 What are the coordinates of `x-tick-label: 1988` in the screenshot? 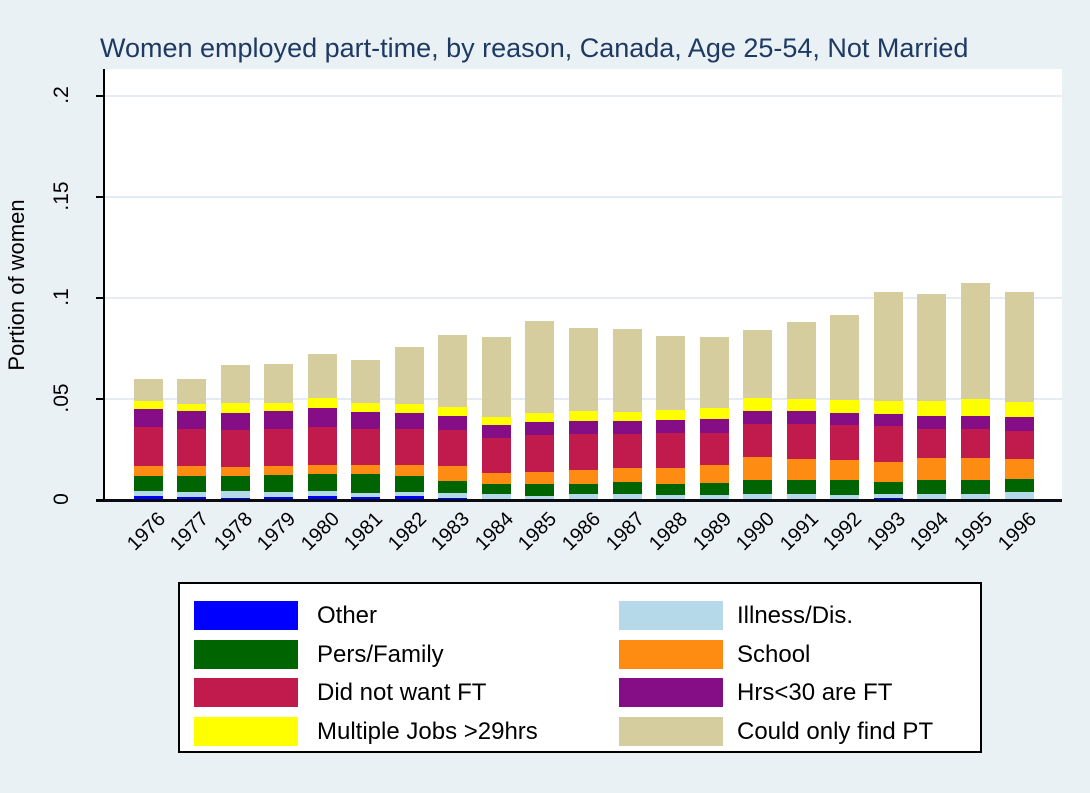 It's located at (669, 532).